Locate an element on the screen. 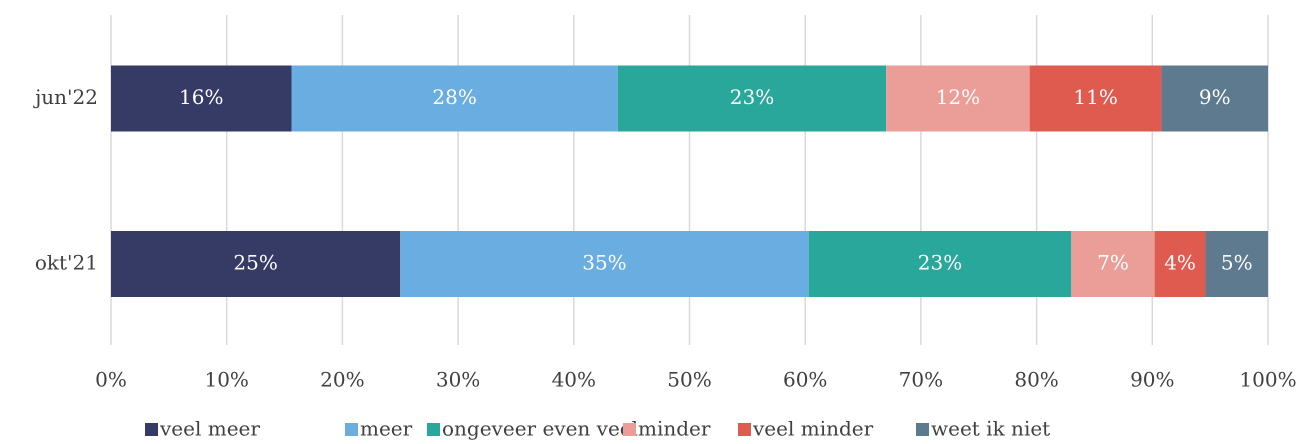 This screenshot has width=1302, height=444. x-tick-label: 80% is located at coordinates (1036, 380).